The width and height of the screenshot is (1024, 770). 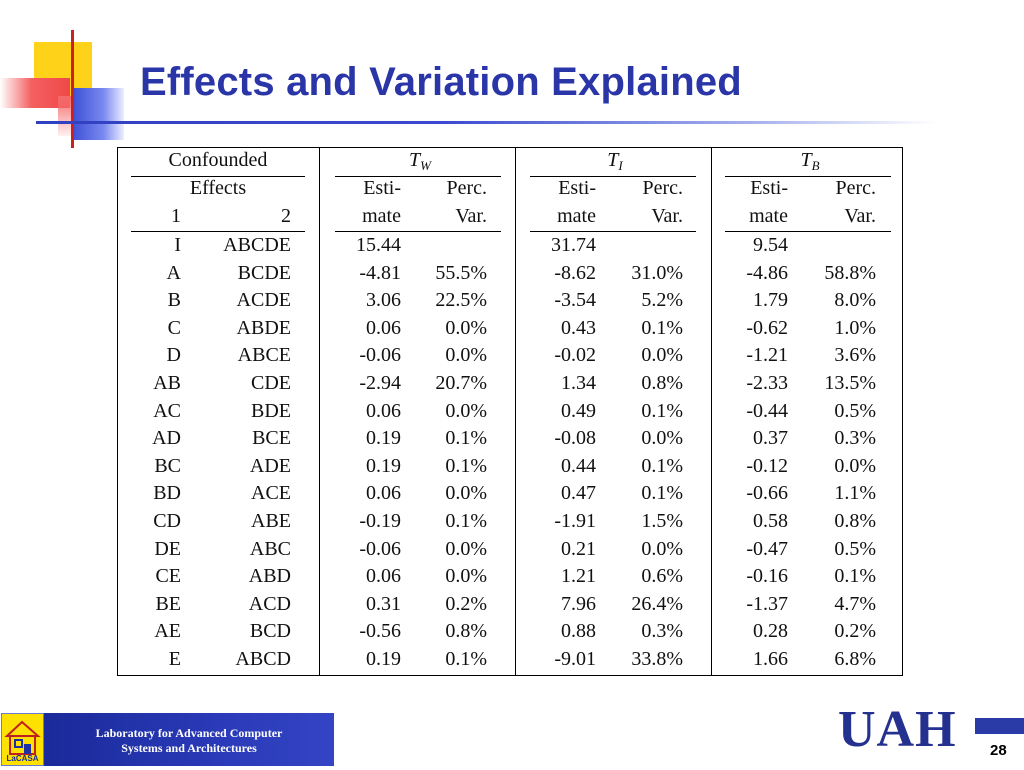 What do you see at coordinates (576, 216) in the screenshot?
I see `header-ti-mate: mate` at bounding box center [576, 216].